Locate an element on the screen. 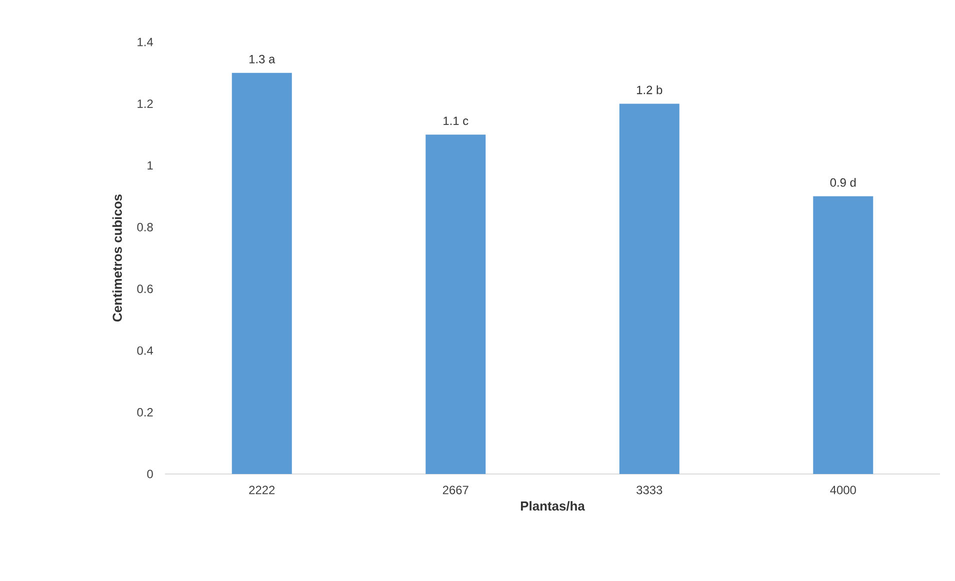  y-tick-label: 0 is located at coordinates (150, 474).